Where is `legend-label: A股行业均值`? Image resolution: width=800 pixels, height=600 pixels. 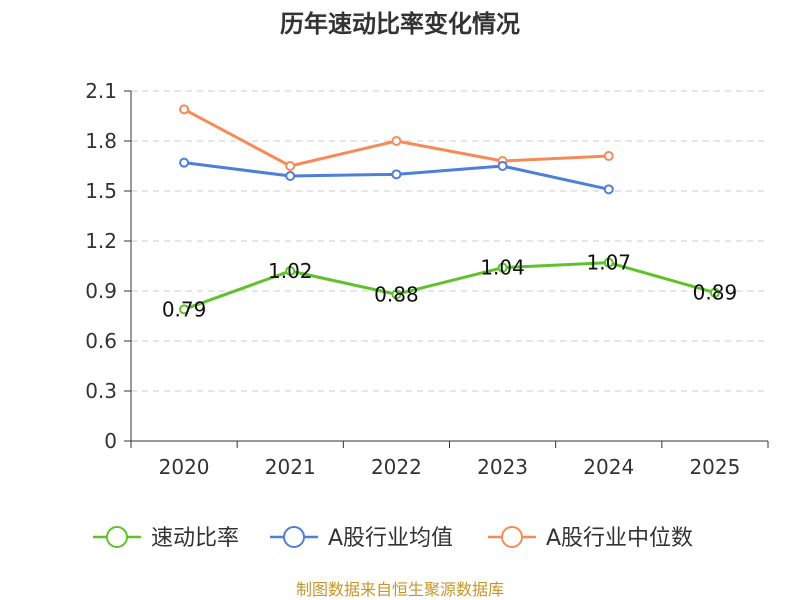
legend-label: A股行业均值 is located at coordinates (390, 538).